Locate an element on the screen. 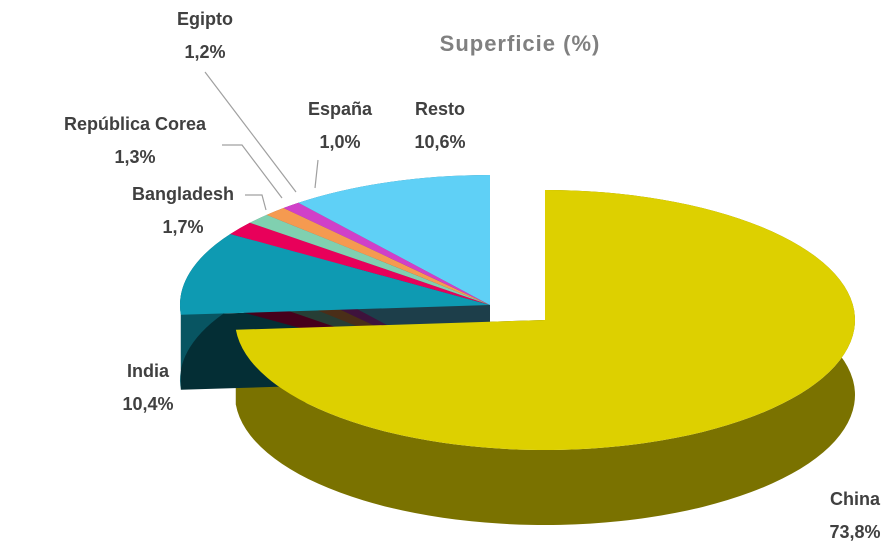 The height and width of the screenshot is (558, 886). value-label: 1,3% is located at coordinates (134, 157).